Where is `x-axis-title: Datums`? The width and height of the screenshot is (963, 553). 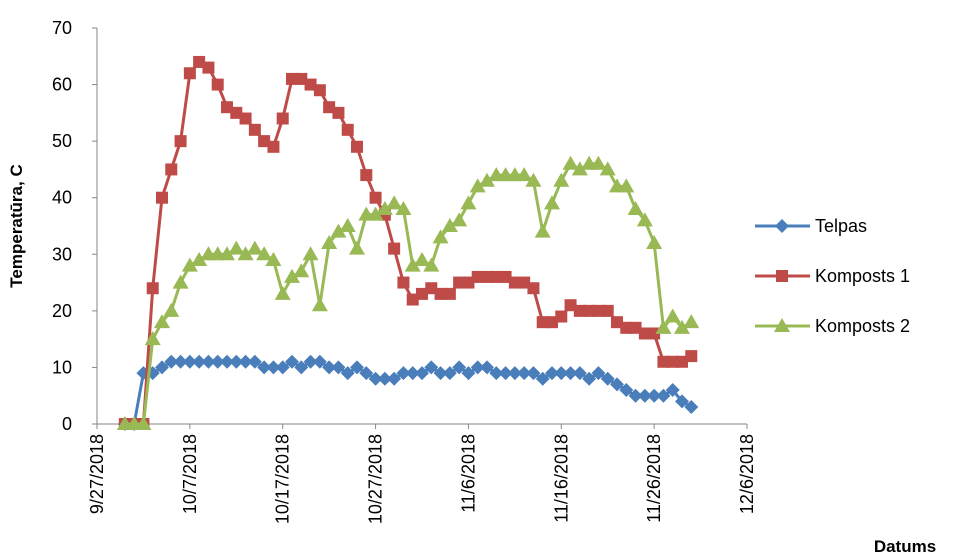
x-axis-title: Datums is located at coordinates (905, 545).